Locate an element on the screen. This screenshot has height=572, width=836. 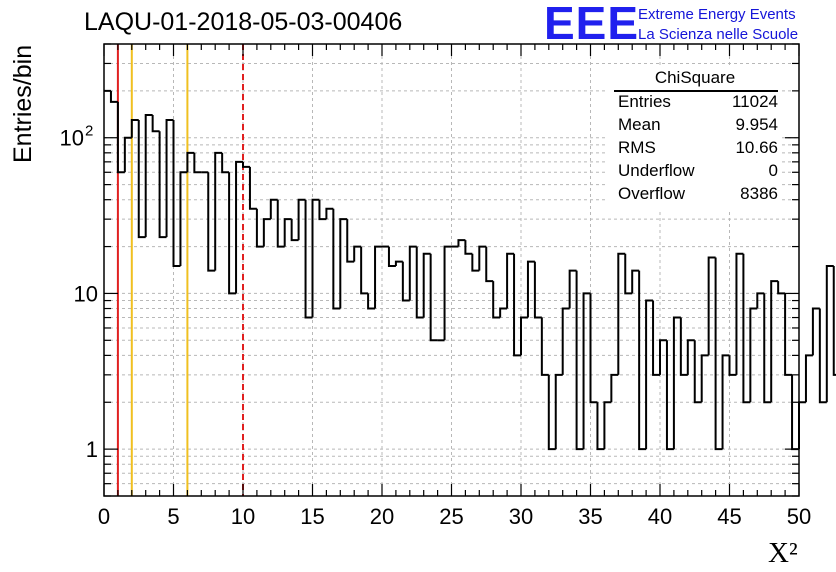
x-tick-label: 10 is located at coordinates (243, 516).